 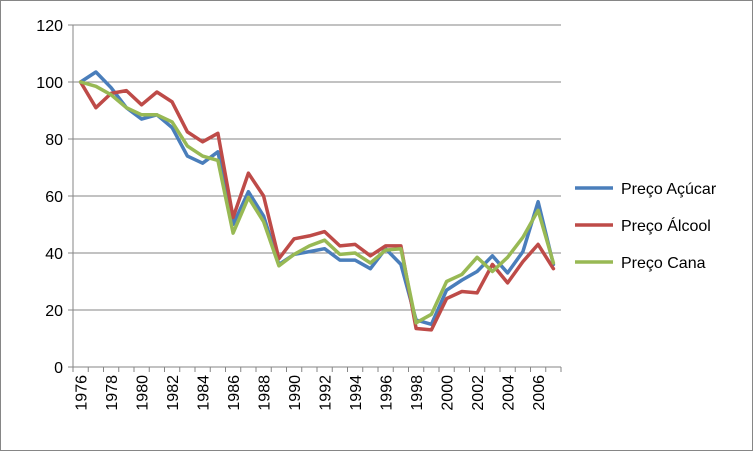 What do you see at coordinates (448, 393) in the screenshot?
I see `x-tick-label: 2000` at bounding box center [448, 393].